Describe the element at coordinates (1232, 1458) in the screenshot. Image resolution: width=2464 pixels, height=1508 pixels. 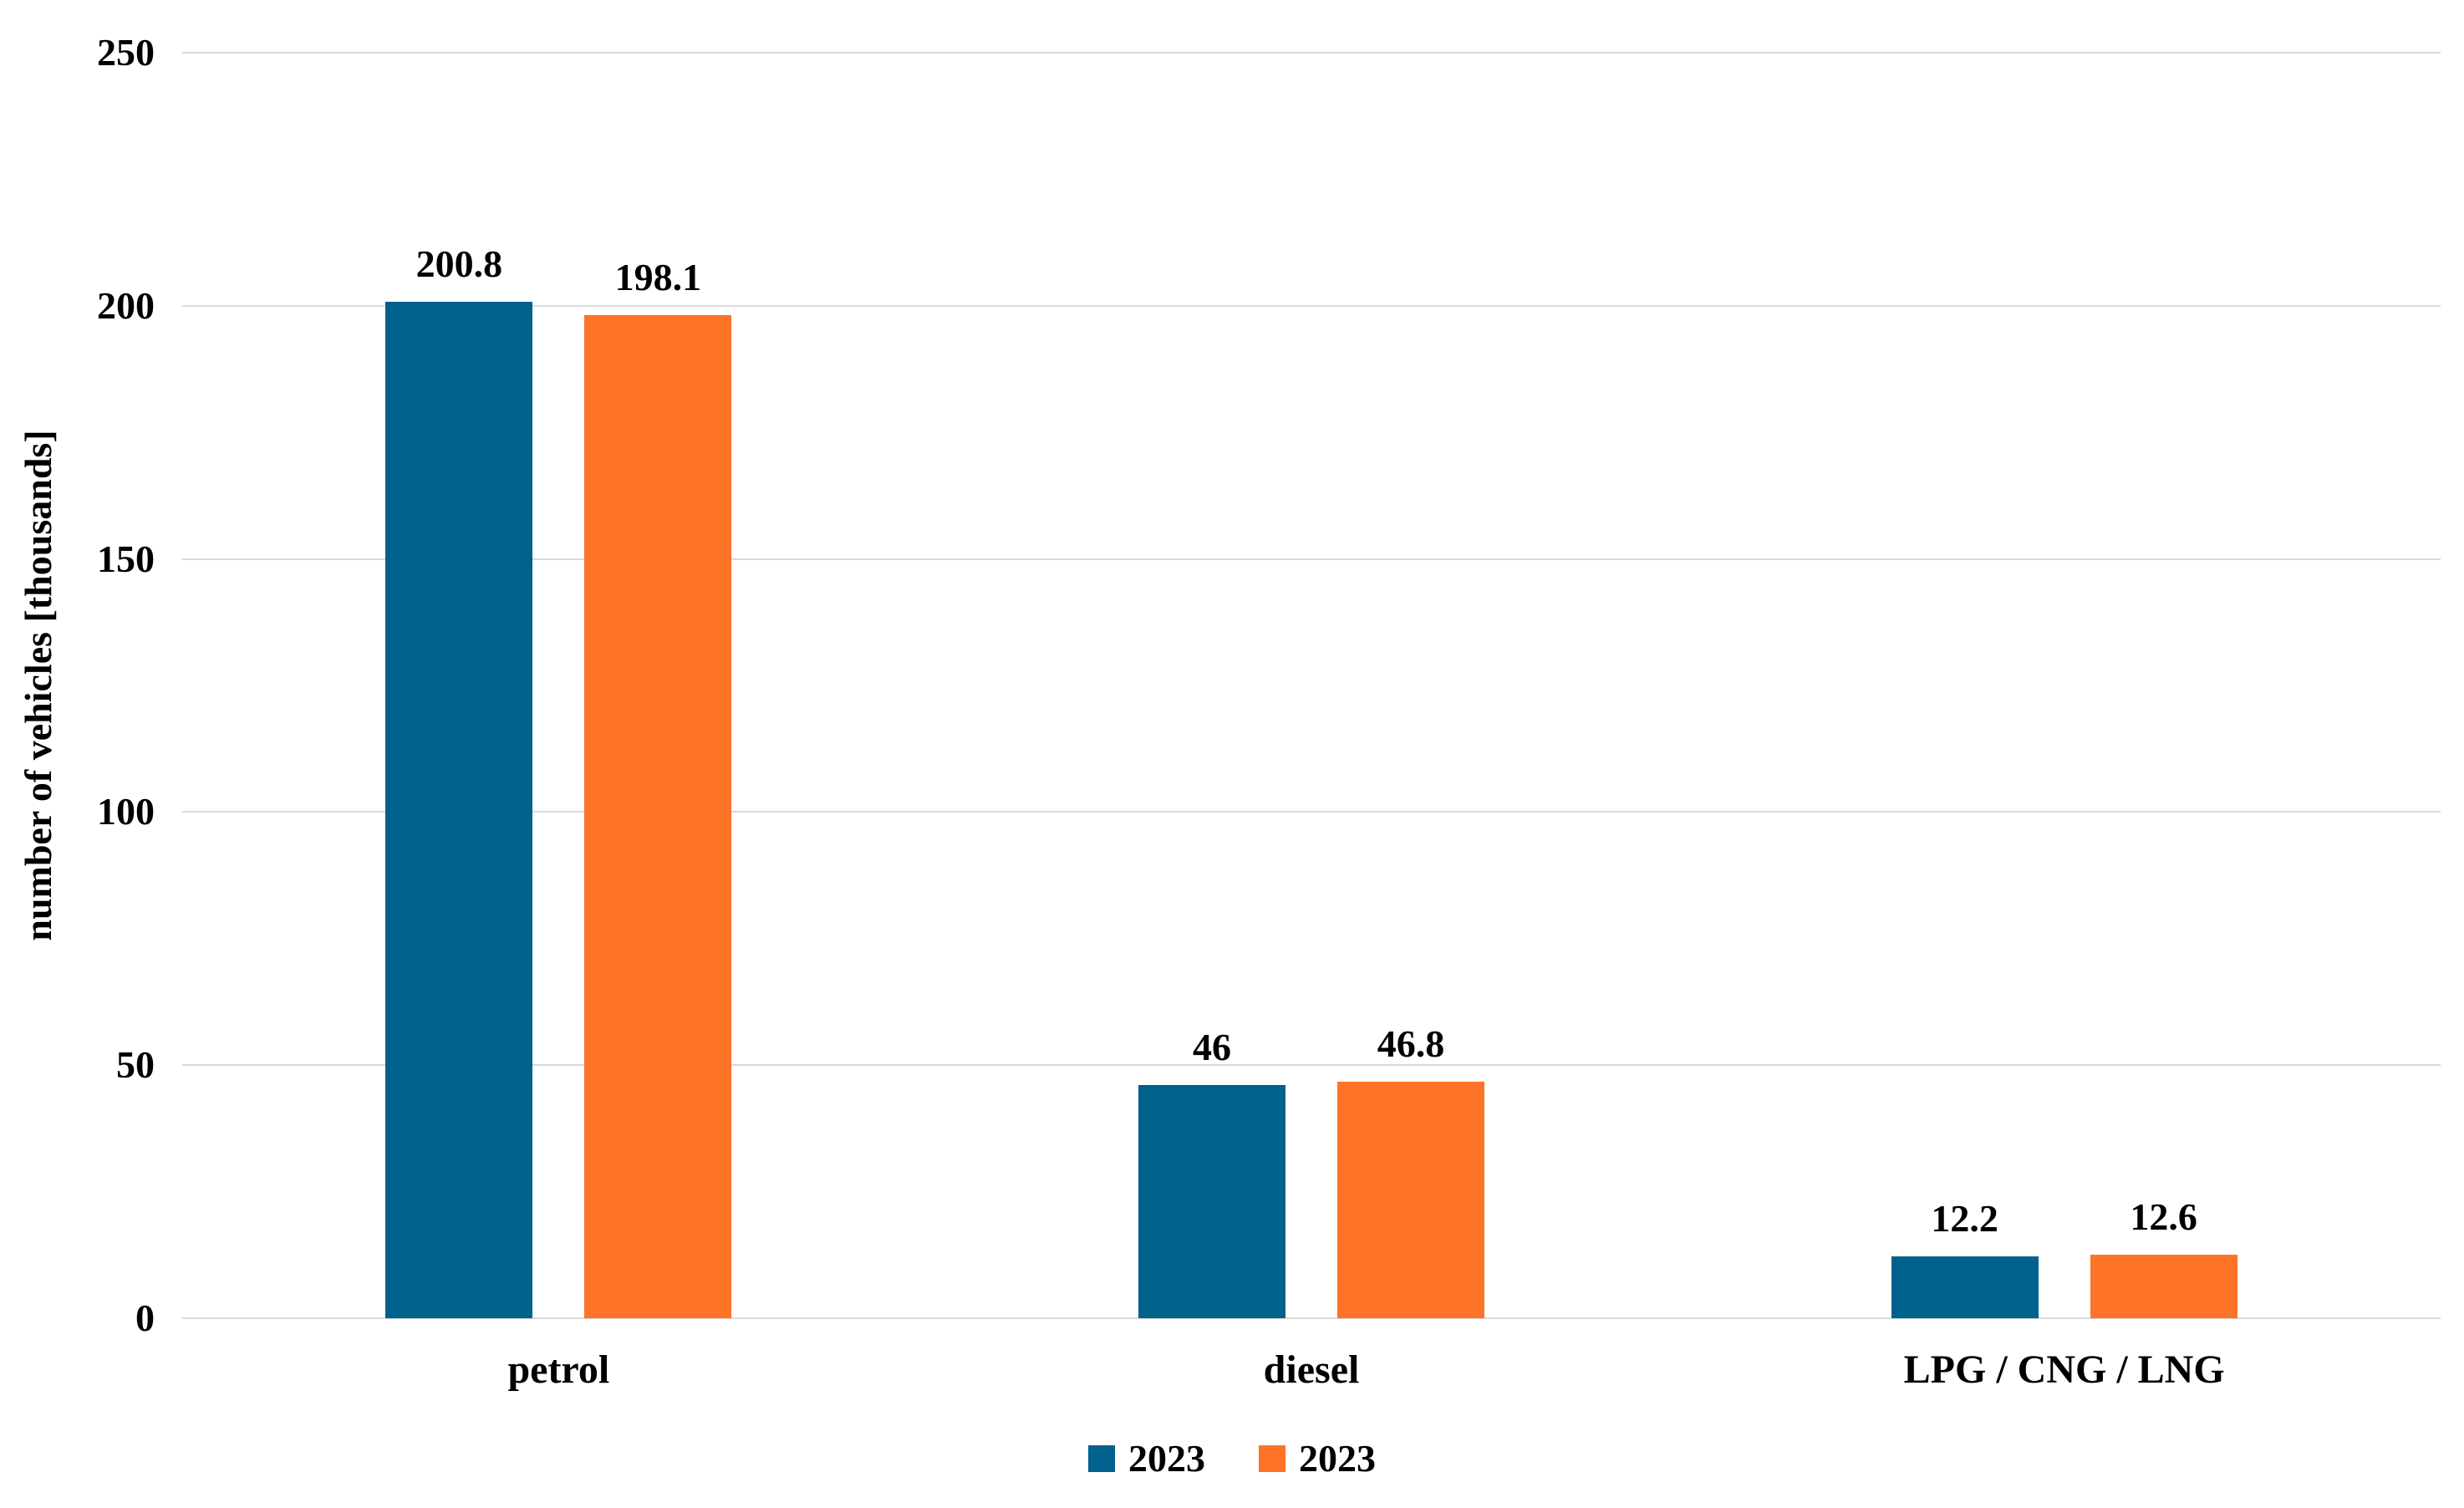
I see `legend: 2023 2023` at that location.